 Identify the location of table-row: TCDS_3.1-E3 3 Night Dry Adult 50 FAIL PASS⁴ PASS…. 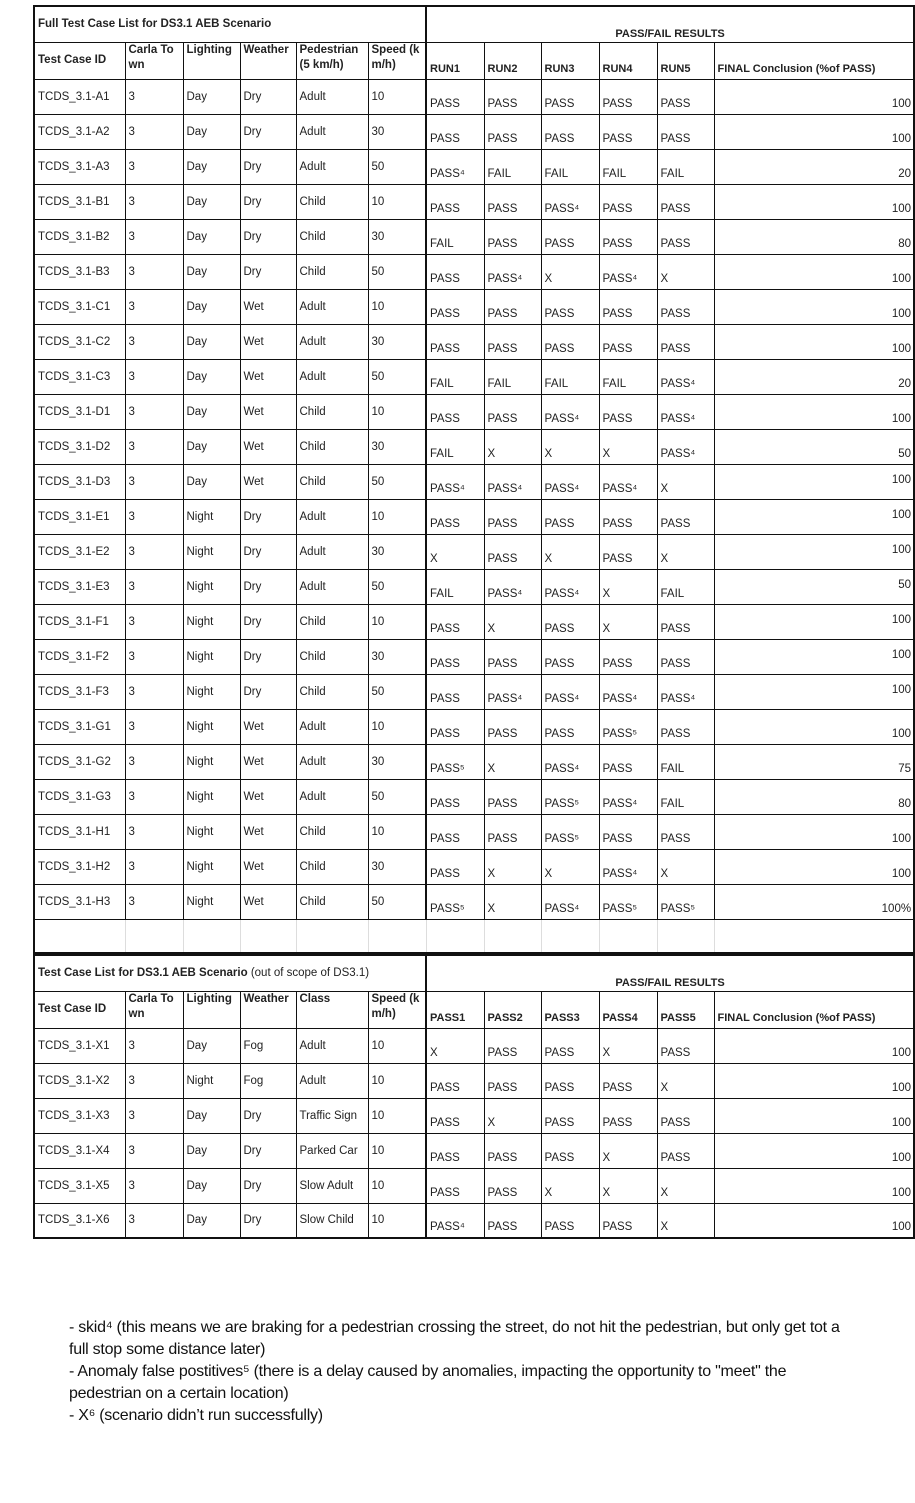
(474, 586).